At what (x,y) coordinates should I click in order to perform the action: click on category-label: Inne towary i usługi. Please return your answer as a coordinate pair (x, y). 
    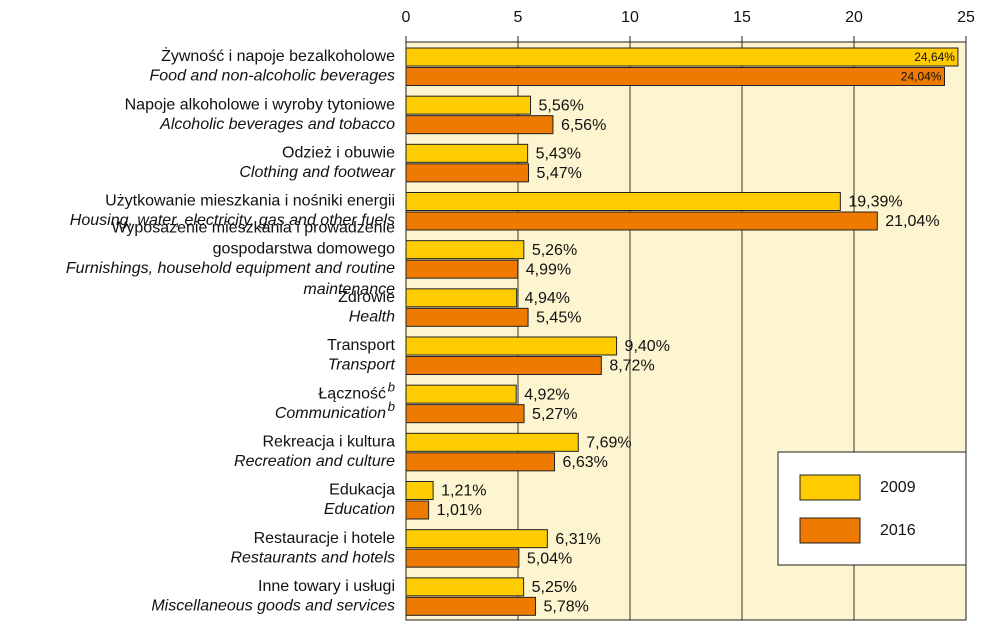
    Looking at the image, I should click on (326, 586).